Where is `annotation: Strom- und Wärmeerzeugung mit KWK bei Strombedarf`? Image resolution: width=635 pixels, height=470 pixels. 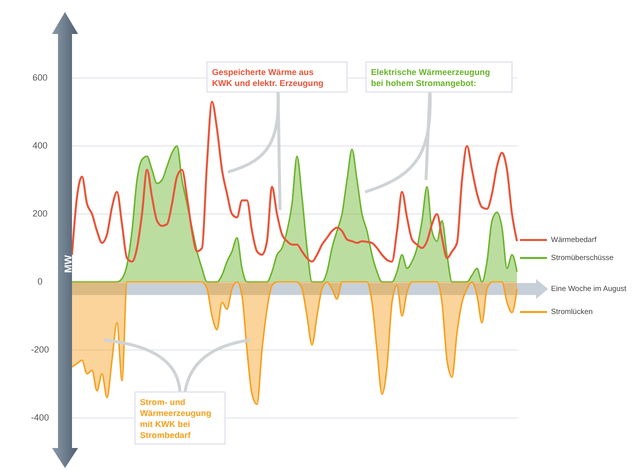
annotation: Strom- und Wärmeerzeugung mit KWK bei Strombedarf is located at coordinates (176, 418).